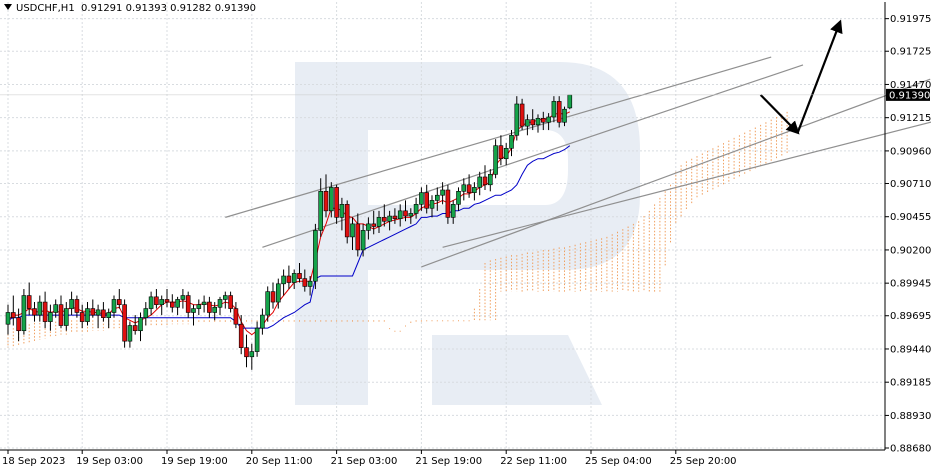 The height and width of the screenshot is (475, 931). What do you see at coordinates (194, 461) in the screenshot?
I see `time-tick-label: 19 Sep 19:00` at bounding box center [194, 461].